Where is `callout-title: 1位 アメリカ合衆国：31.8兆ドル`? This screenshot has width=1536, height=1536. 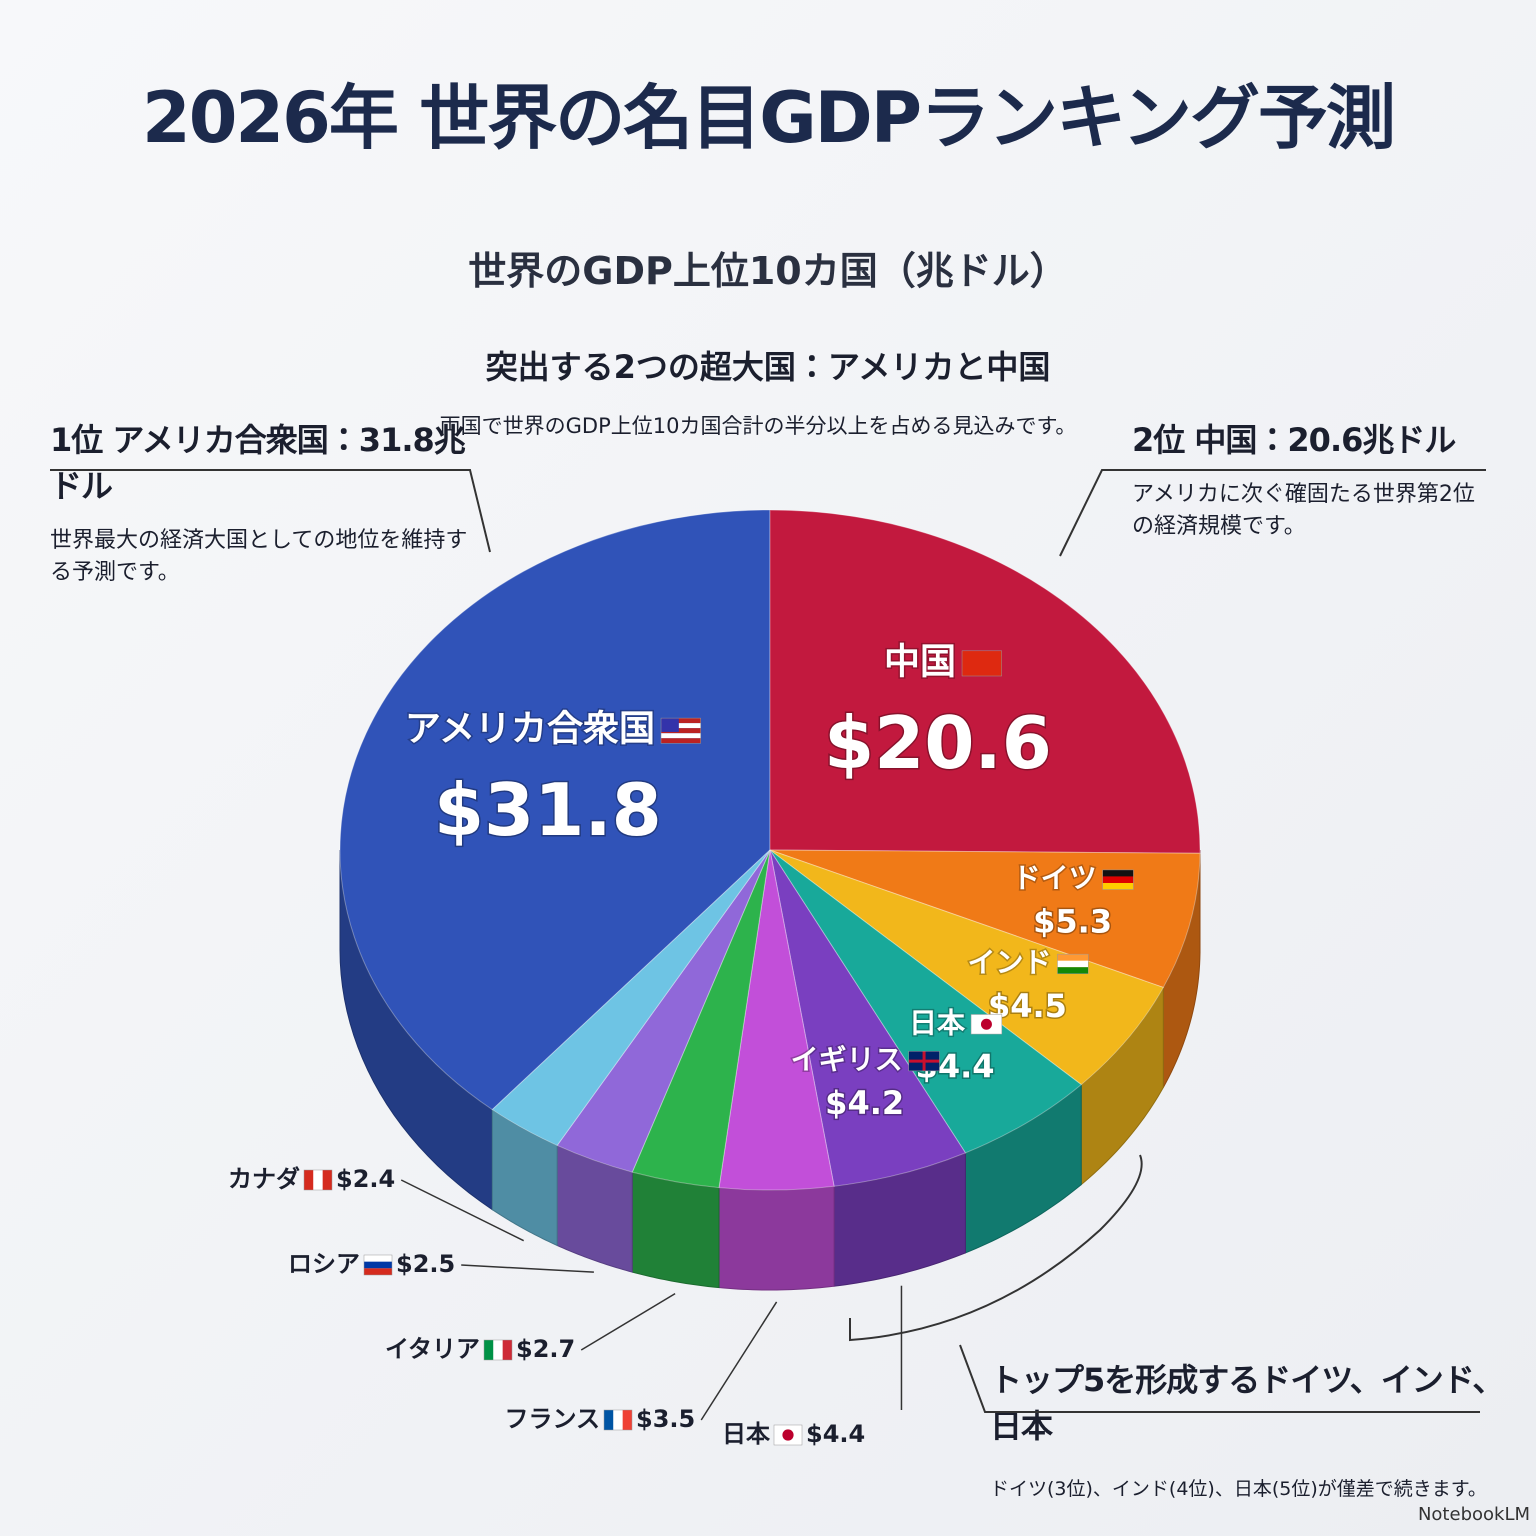
callout-title: 1位 アメリカ合衆国：31.8兆ドル is located at coordinates (258, 463).